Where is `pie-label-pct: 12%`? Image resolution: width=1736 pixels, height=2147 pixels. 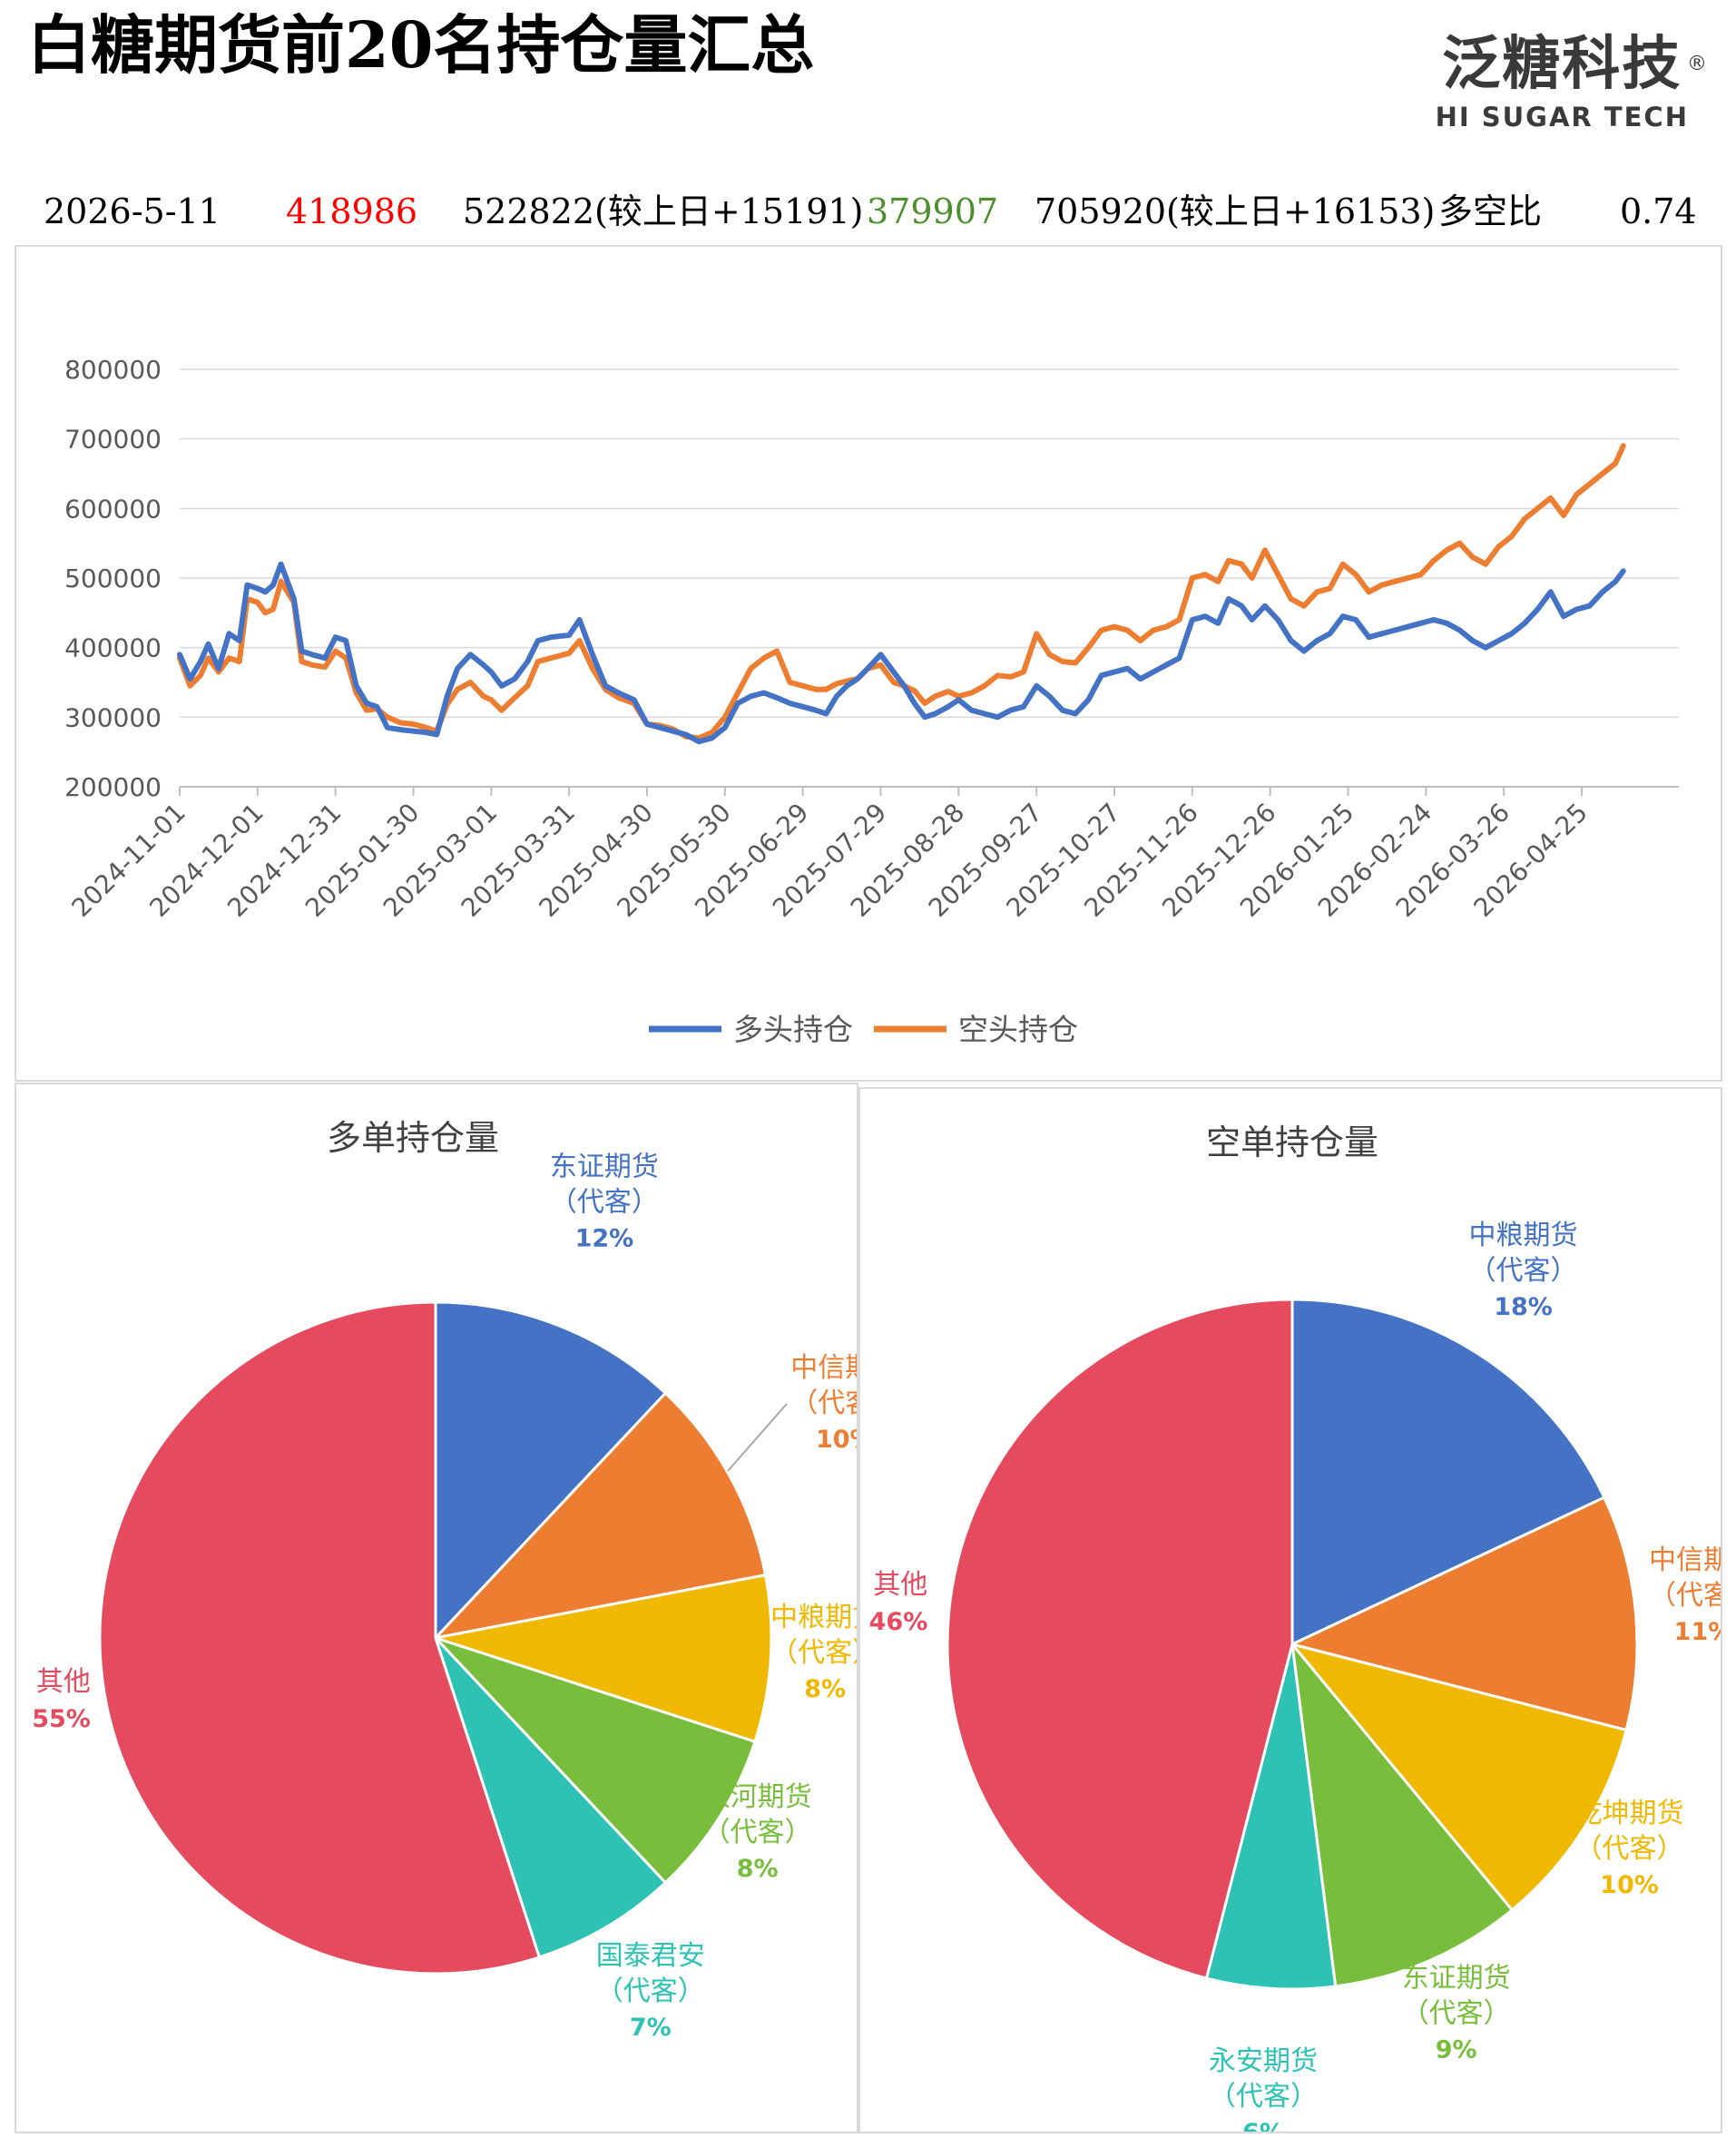
pie-label-pct: 12% is located at coordinates (604, 1238).